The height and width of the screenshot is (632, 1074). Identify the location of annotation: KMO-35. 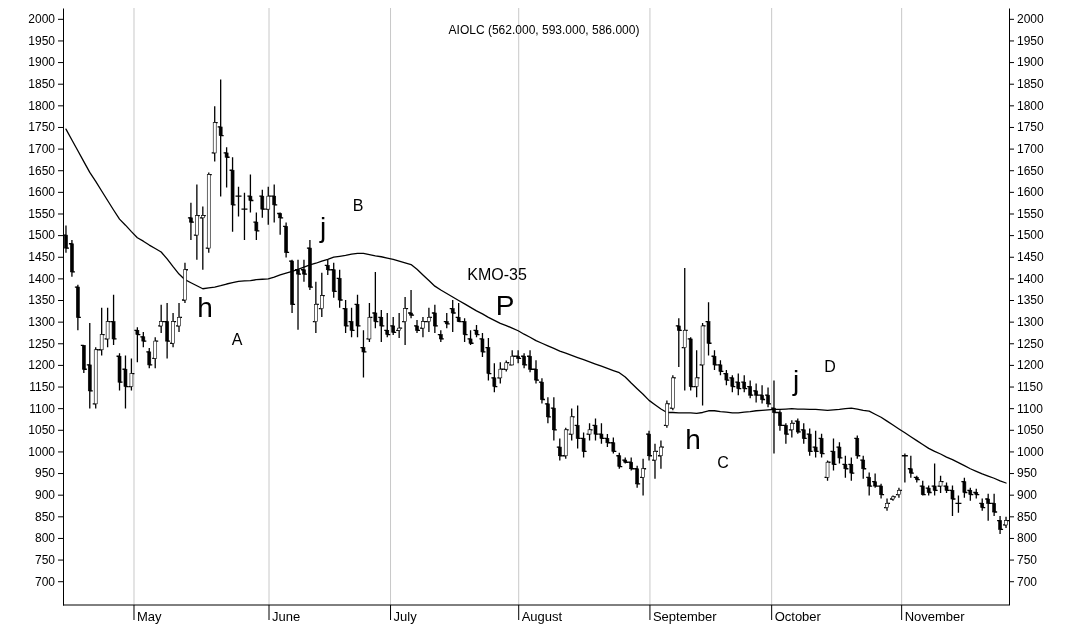
(497, 275).